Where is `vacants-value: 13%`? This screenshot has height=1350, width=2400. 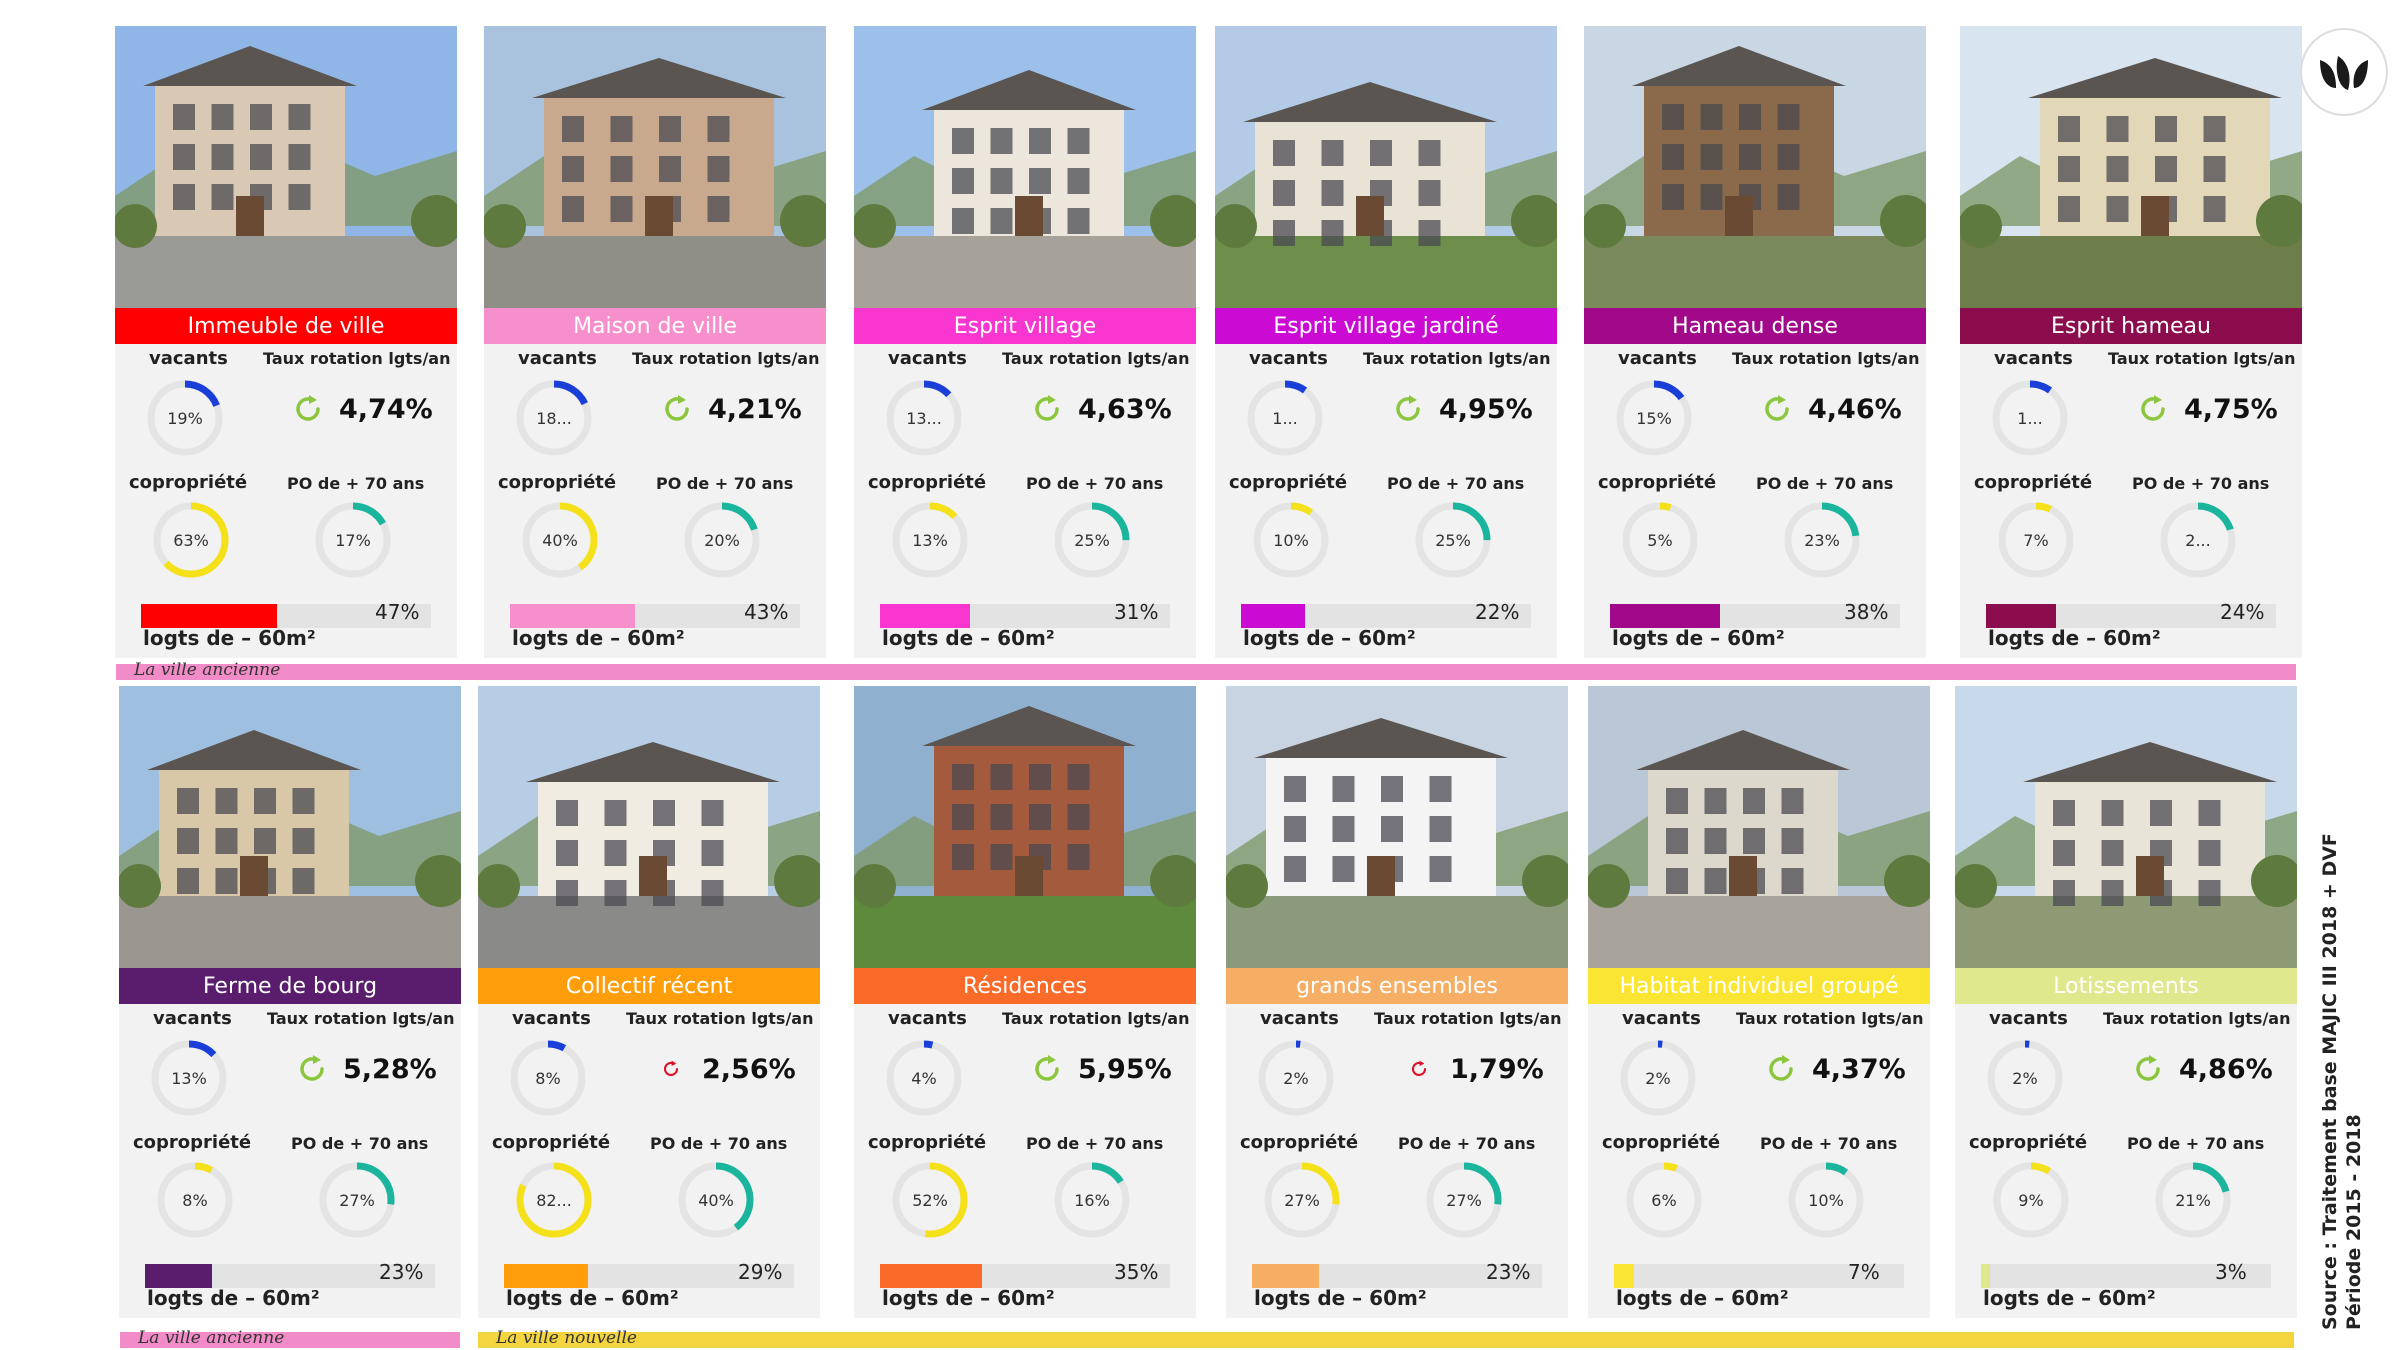 vacants-value: 13% is located at coordinates (189, 1078).